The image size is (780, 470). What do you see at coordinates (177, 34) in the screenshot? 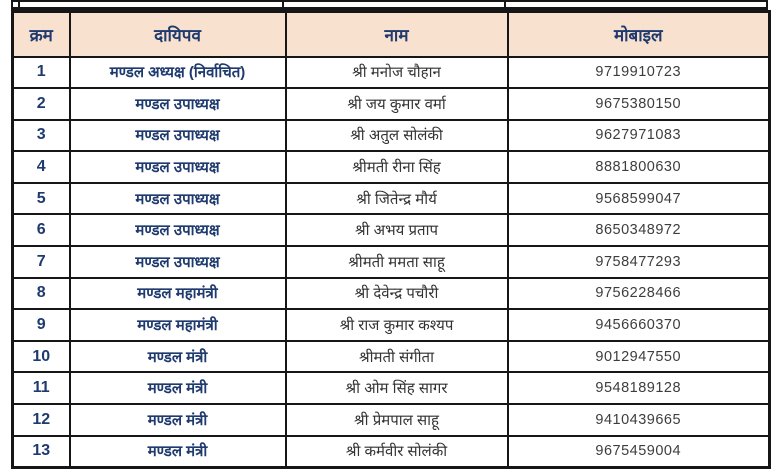
I see `column-header-designation: दायिपव` at bounding box center [177, 34].